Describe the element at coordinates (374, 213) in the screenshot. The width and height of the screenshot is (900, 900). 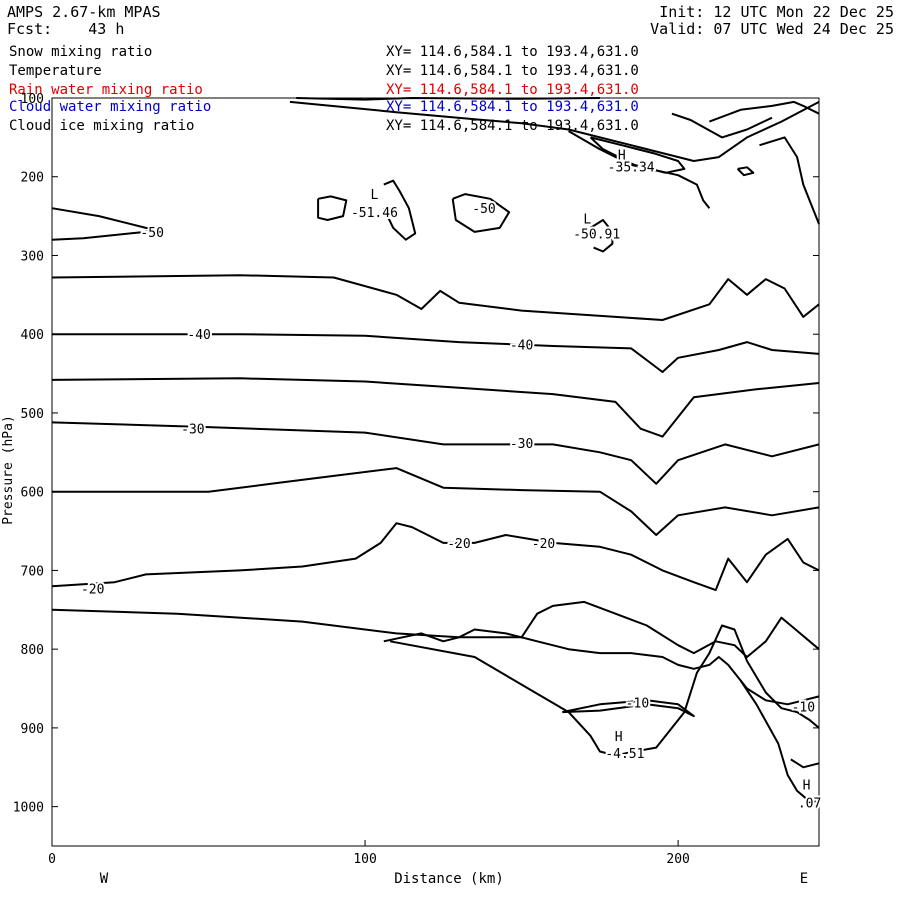
I see `contour-label: -51.46` at that location.